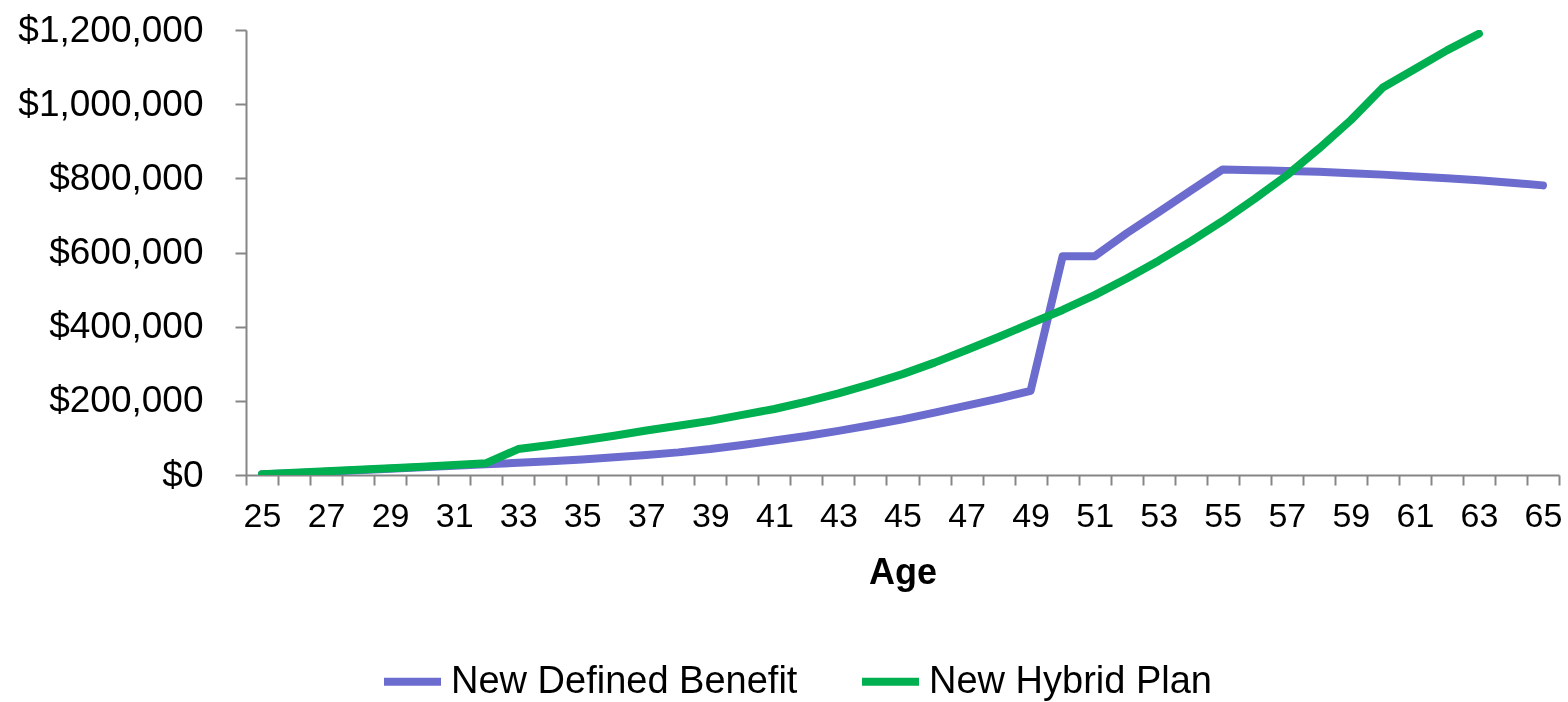 This screenshot has width=1568, height=702. Describe the element at coordinates (183, 474) in the screenshot. I see `y-tick-label: $0` at that location.